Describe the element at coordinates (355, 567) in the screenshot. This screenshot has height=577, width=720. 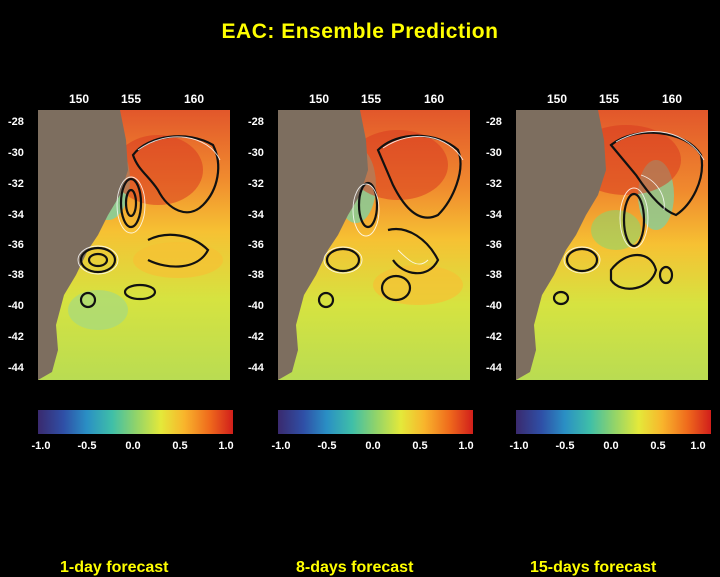
I see `panel-caption: 8-days forecast` at that location.